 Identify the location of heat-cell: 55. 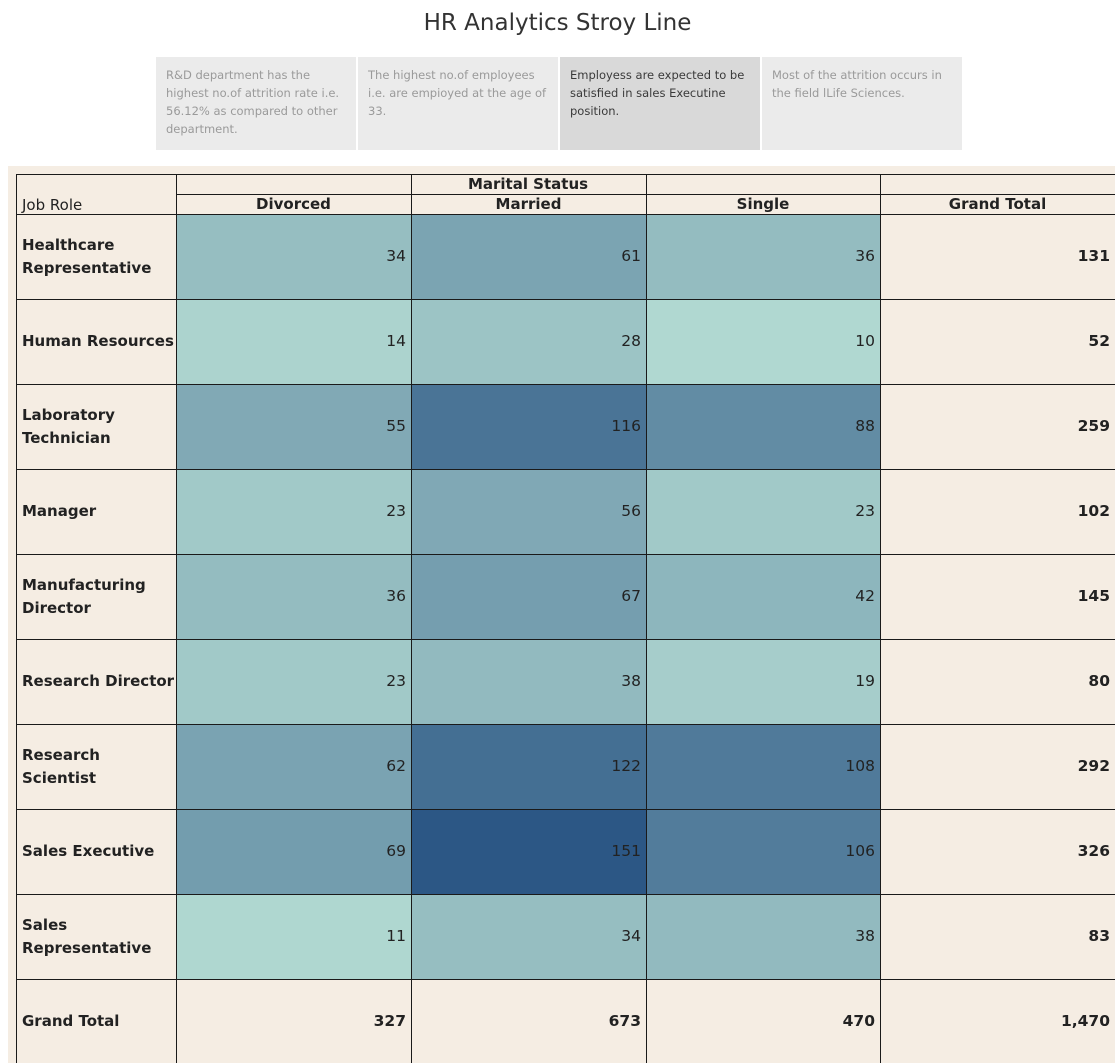
(293, 426).